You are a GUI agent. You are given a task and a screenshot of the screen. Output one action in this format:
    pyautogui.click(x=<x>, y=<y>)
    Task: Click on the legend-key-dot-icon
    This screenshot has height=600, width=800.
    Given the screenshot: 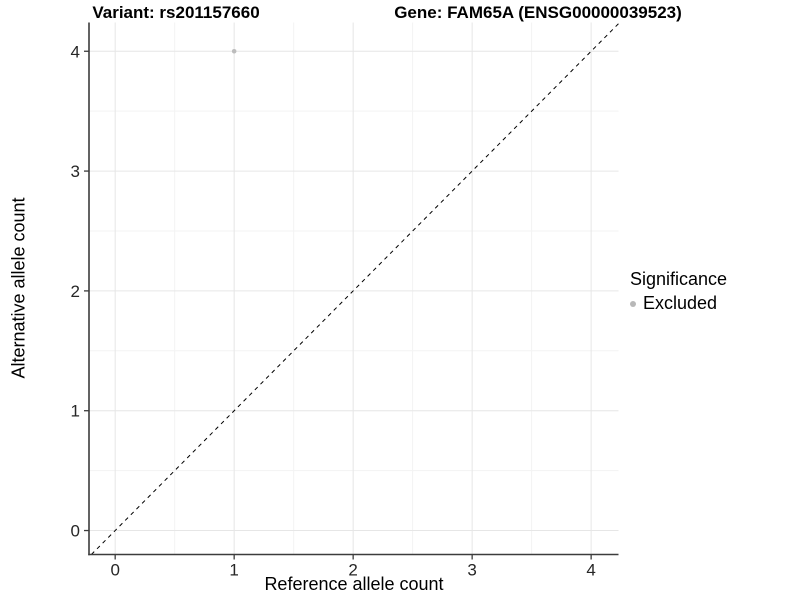 What is the action you would take?
    pyautogui.click(x=633, y=303)
    